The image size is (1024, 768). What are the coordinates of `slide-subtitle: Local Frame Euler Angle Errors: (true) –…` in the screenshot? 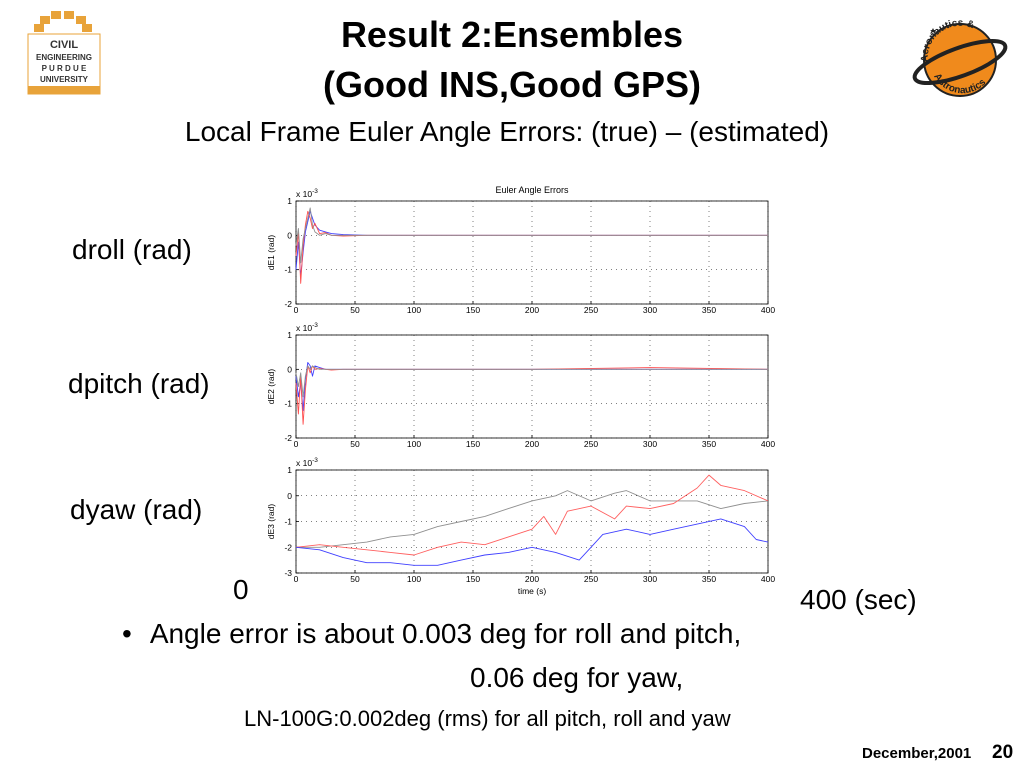 It's located at (507, 131).